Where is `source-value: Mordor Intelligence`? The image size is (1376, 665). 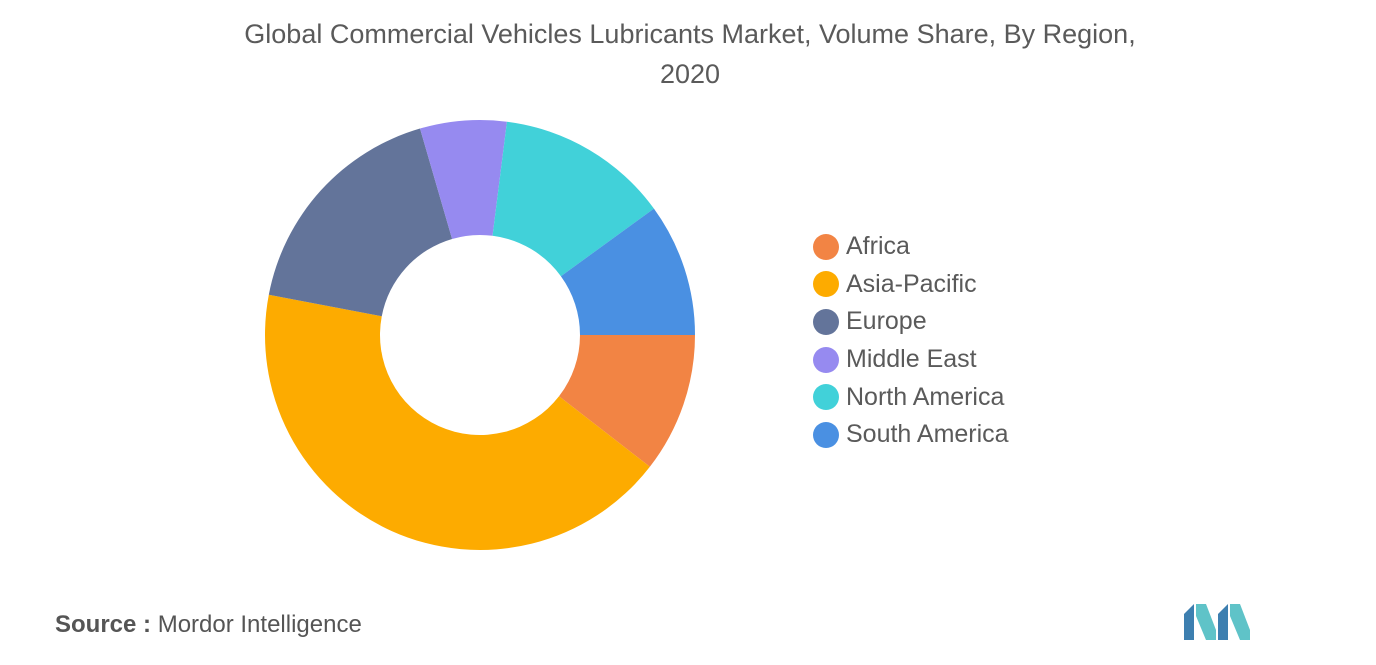
source-value: Mordor Intelligence is located at coordinates (259, 624).